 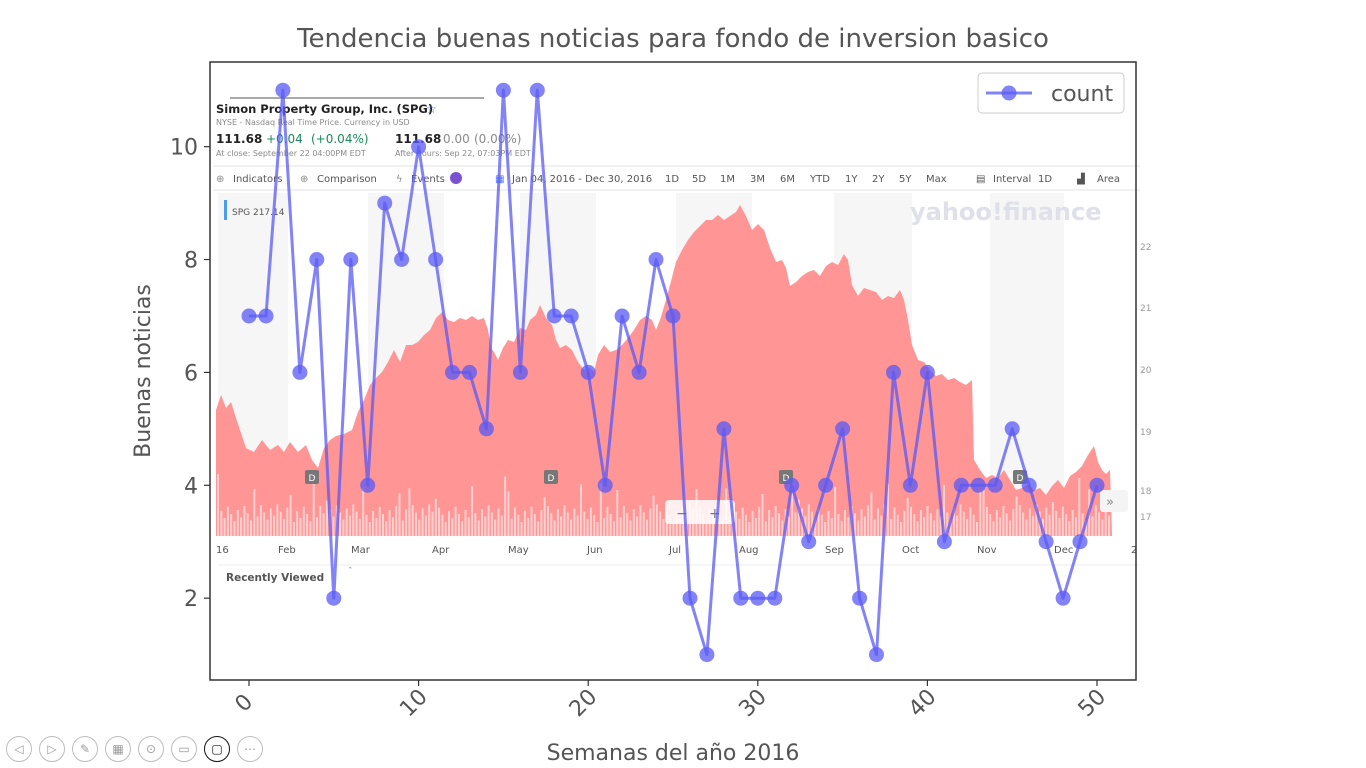 I want to click on events-plus-icon, so click(x=456, y=178).